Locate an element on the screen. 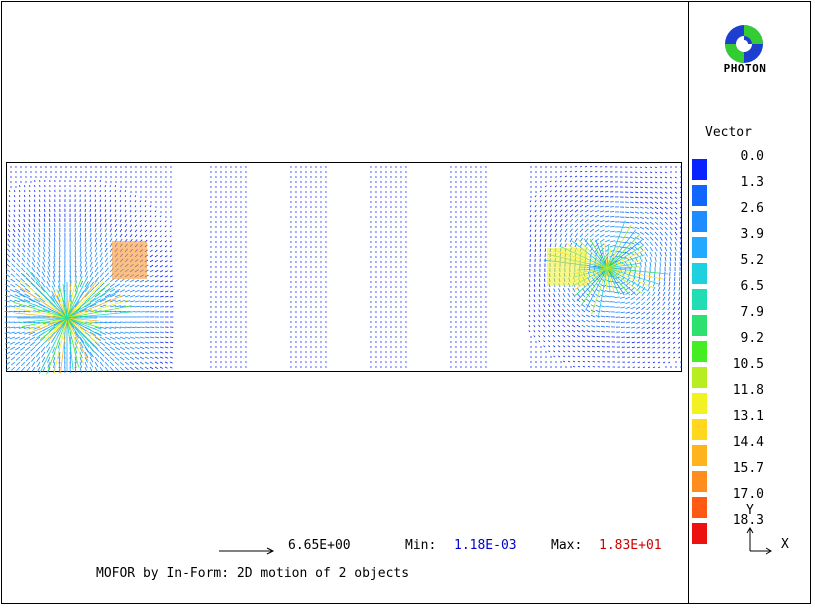 Image resolution: width=815 pixels, height=609 pixels. legend-value: 2.6 is located at coordinates (752, 208).